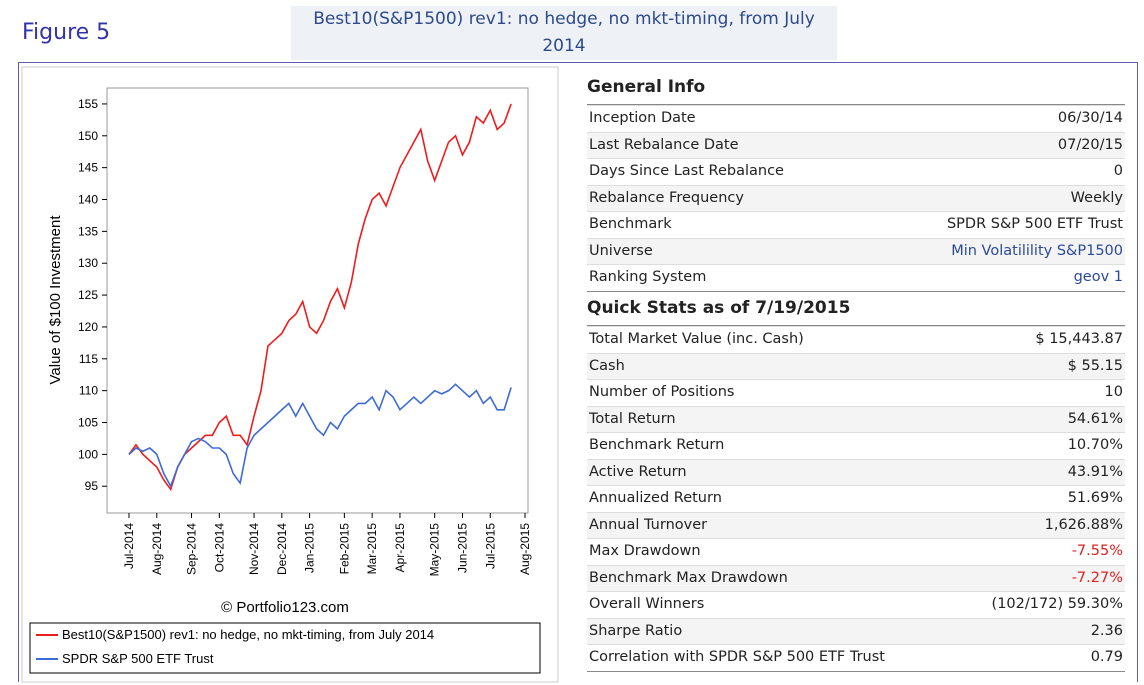  Describe the element at coordinates (88, 231) in the screenshot. I see `y-tick-label: 135` at that location.